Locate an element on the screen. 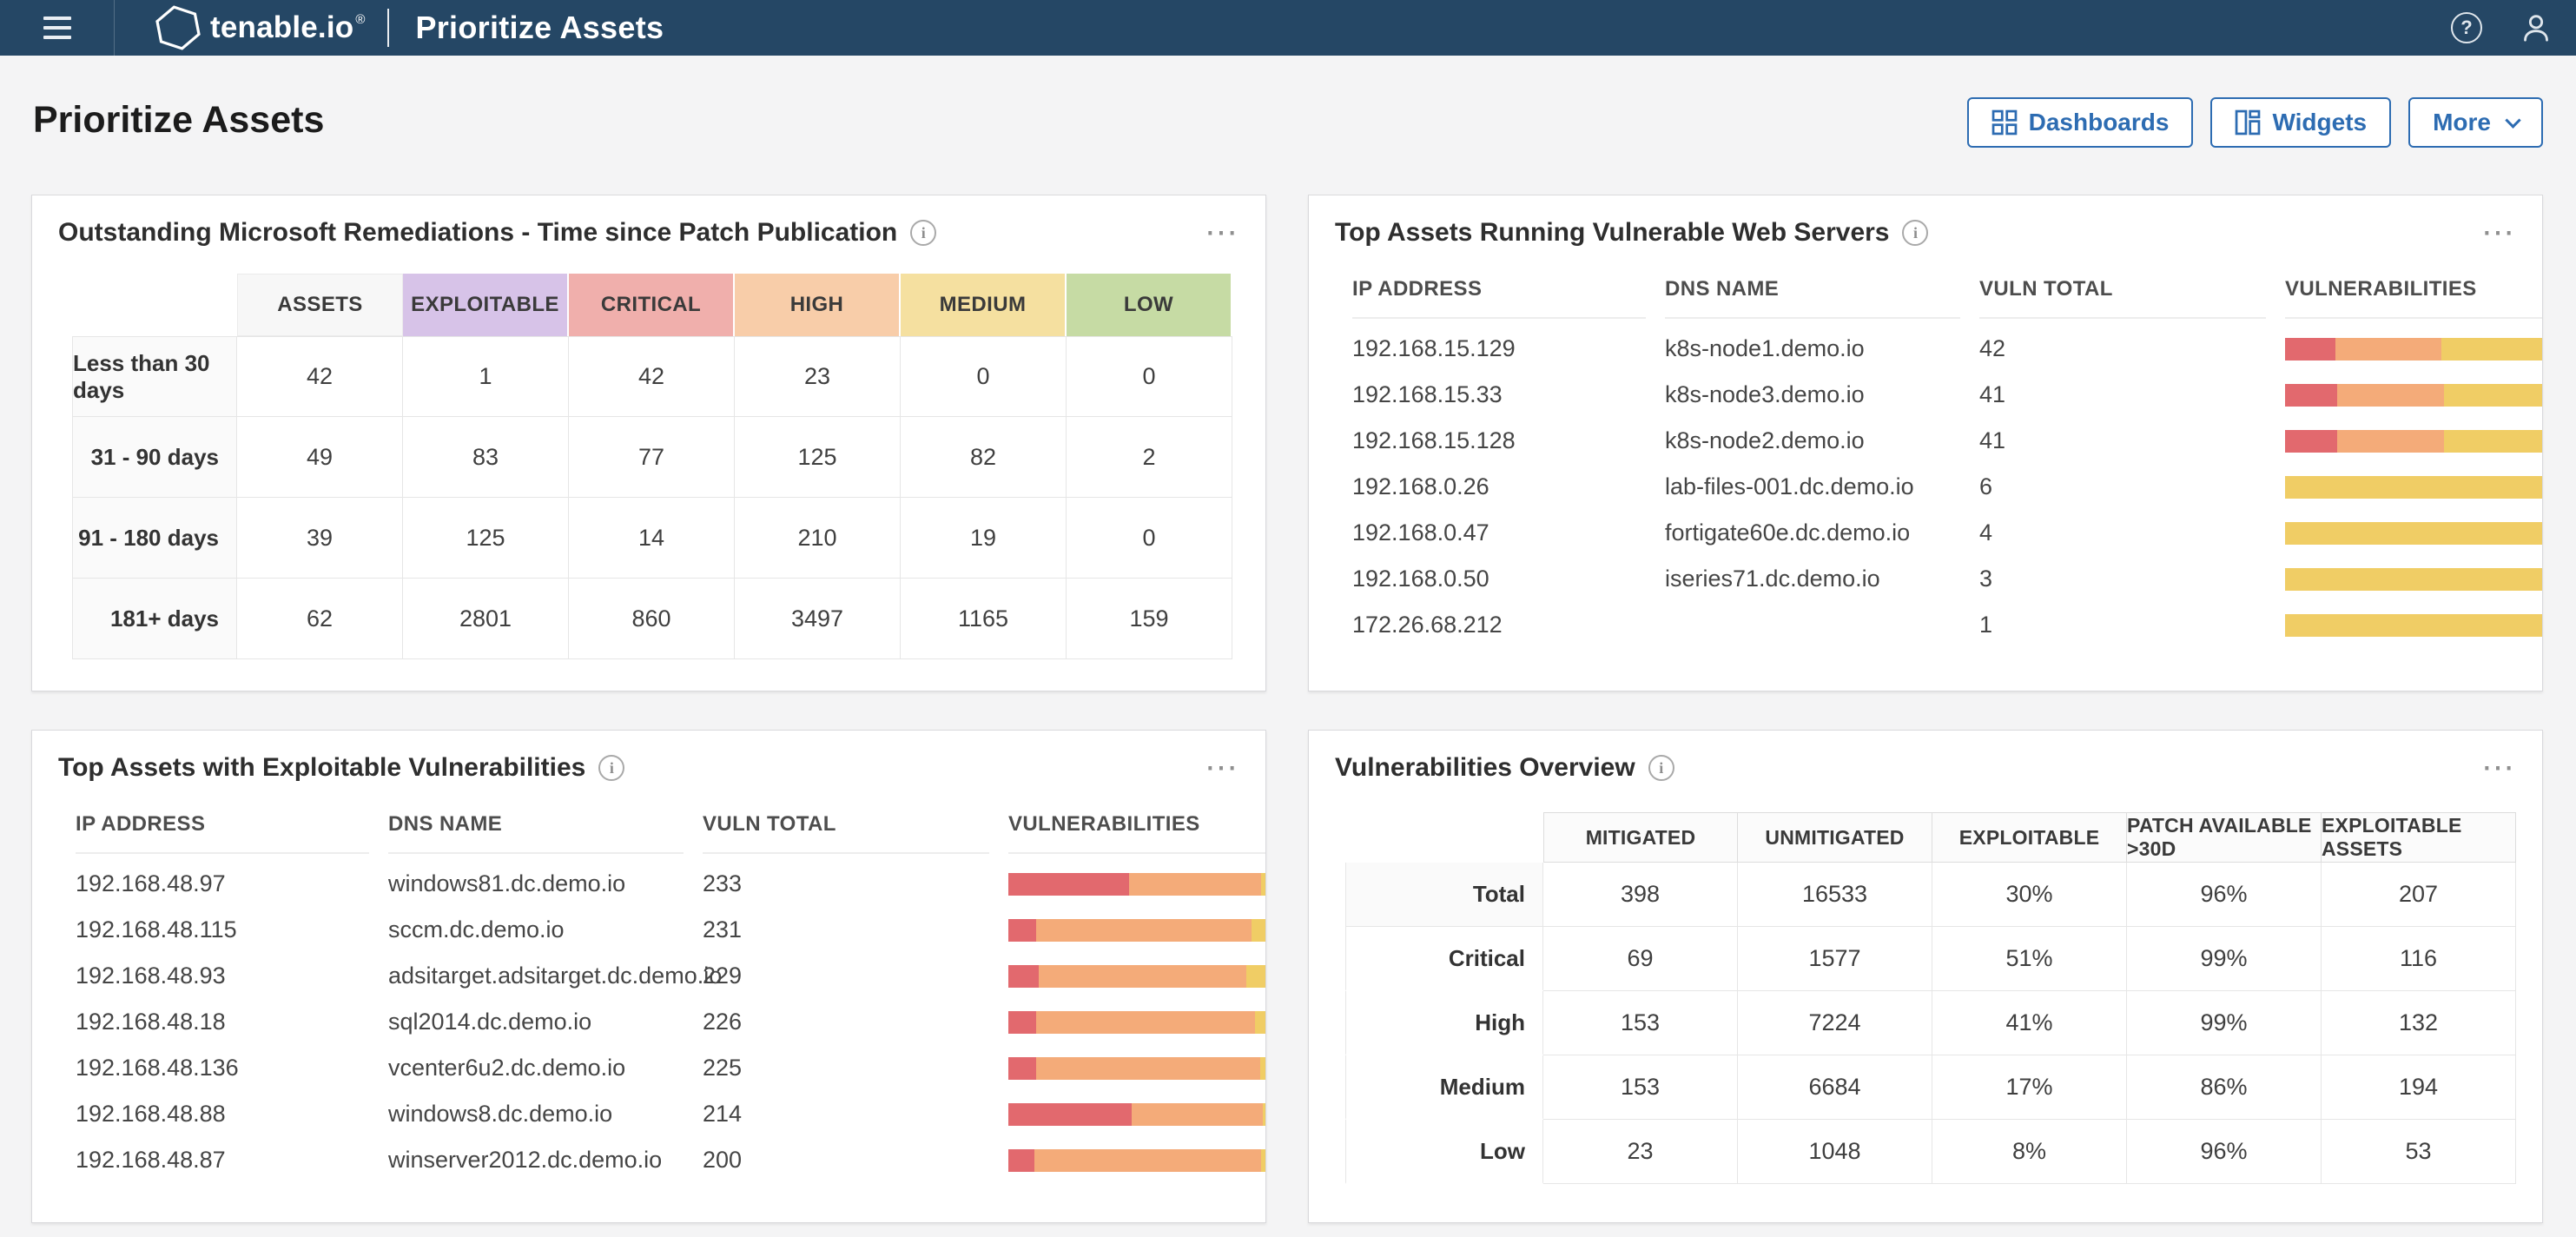 Image resolution: width=2576 pixels, height=1237 pixels. ip-address: 192.168.15.33 is located at coordinates (1428, 394).